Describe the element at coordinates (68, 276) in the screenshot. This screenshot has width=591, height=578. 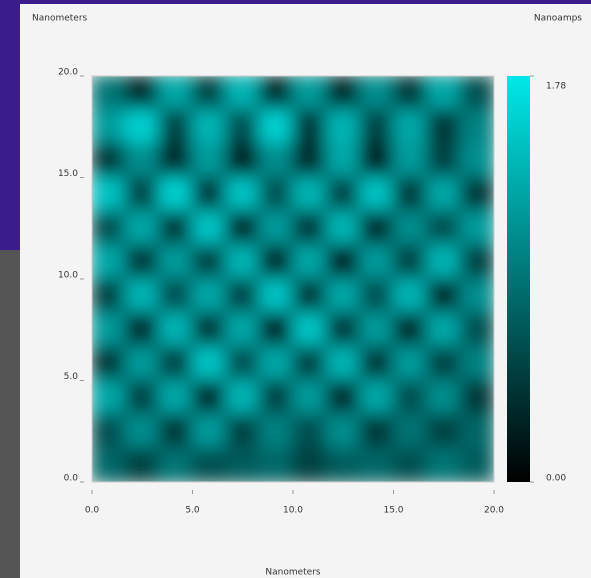
I see `y-tick-label: 10.0` at that location.